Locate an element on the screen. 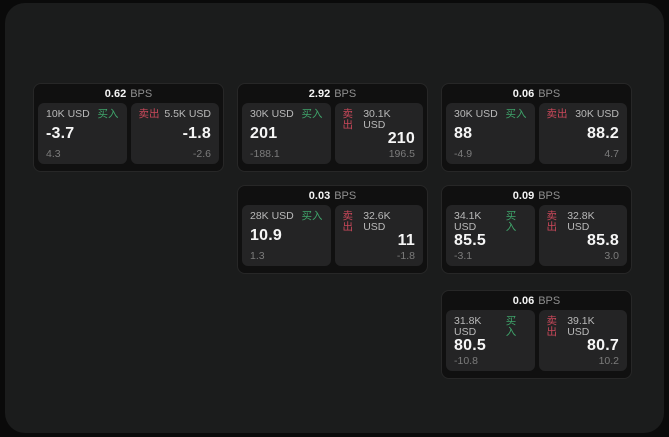  sell-amount: 30.1K USD is located at coordinates (377, 119).